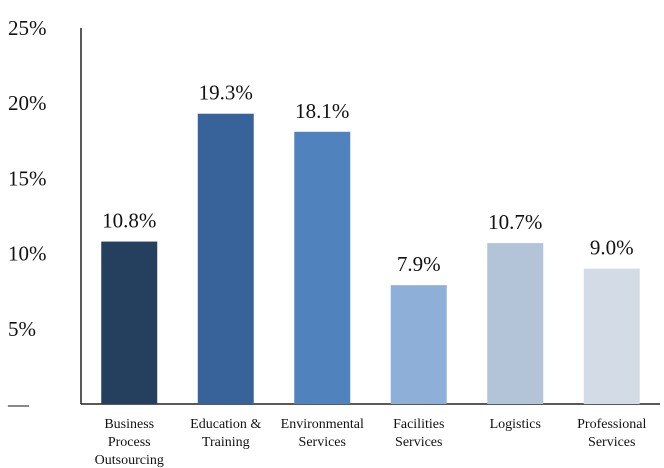  I want to click on category-label: Logistics, so click(515, 424).